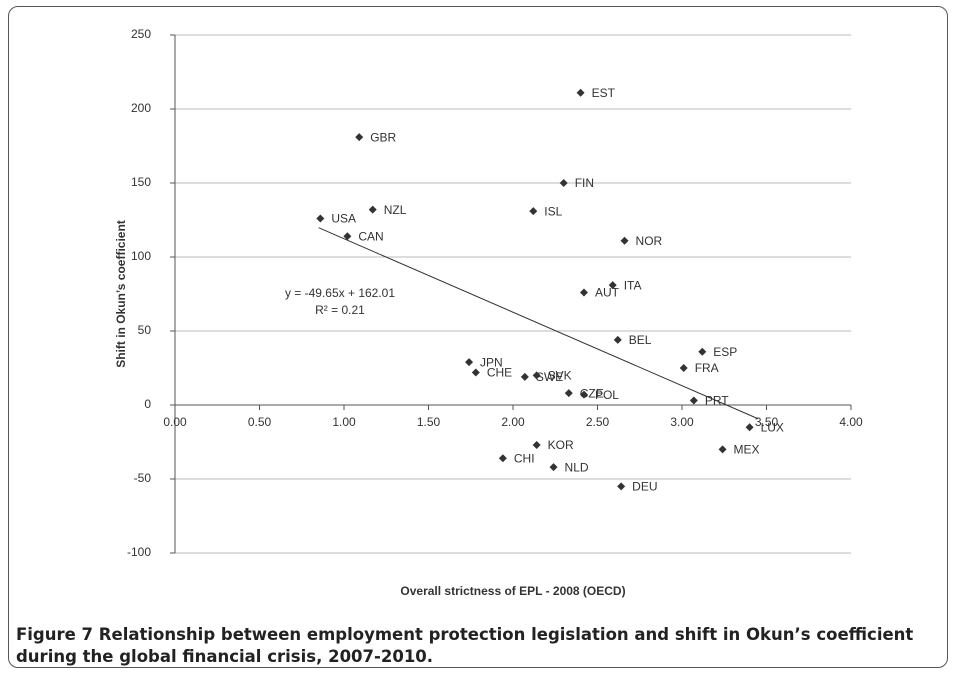 This screenshot has width=958, height=676. What do you see at coordinates (604, 93) in the screenshot?
I see `point-label: EST` at bounding box center [604, 93].